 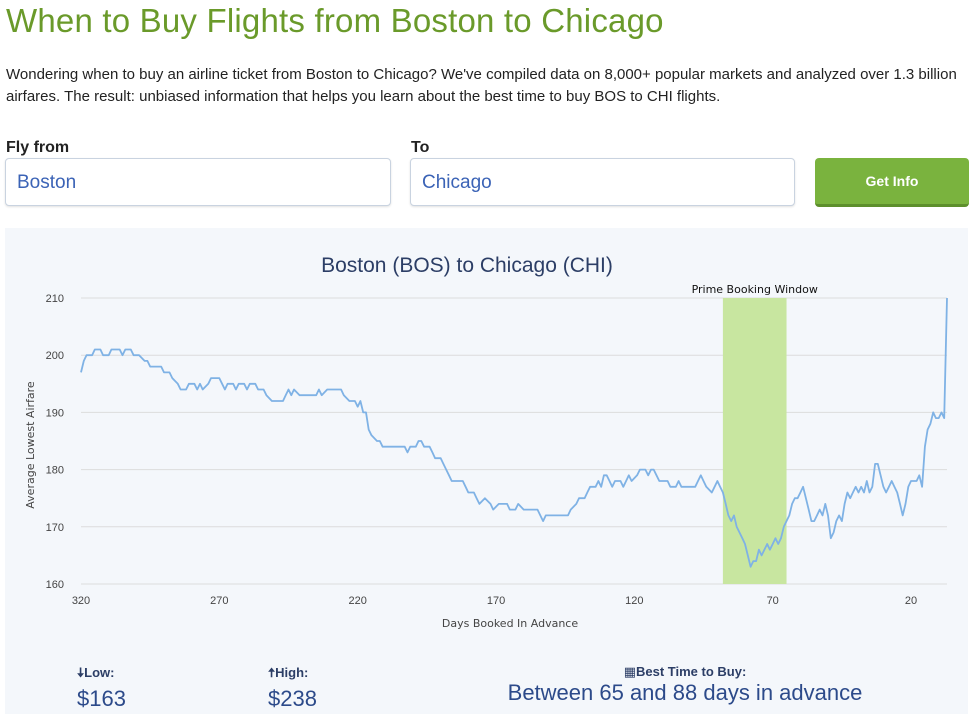 I want to click on low-stat: 🠇Low: $163, so click(x=101, y=688).